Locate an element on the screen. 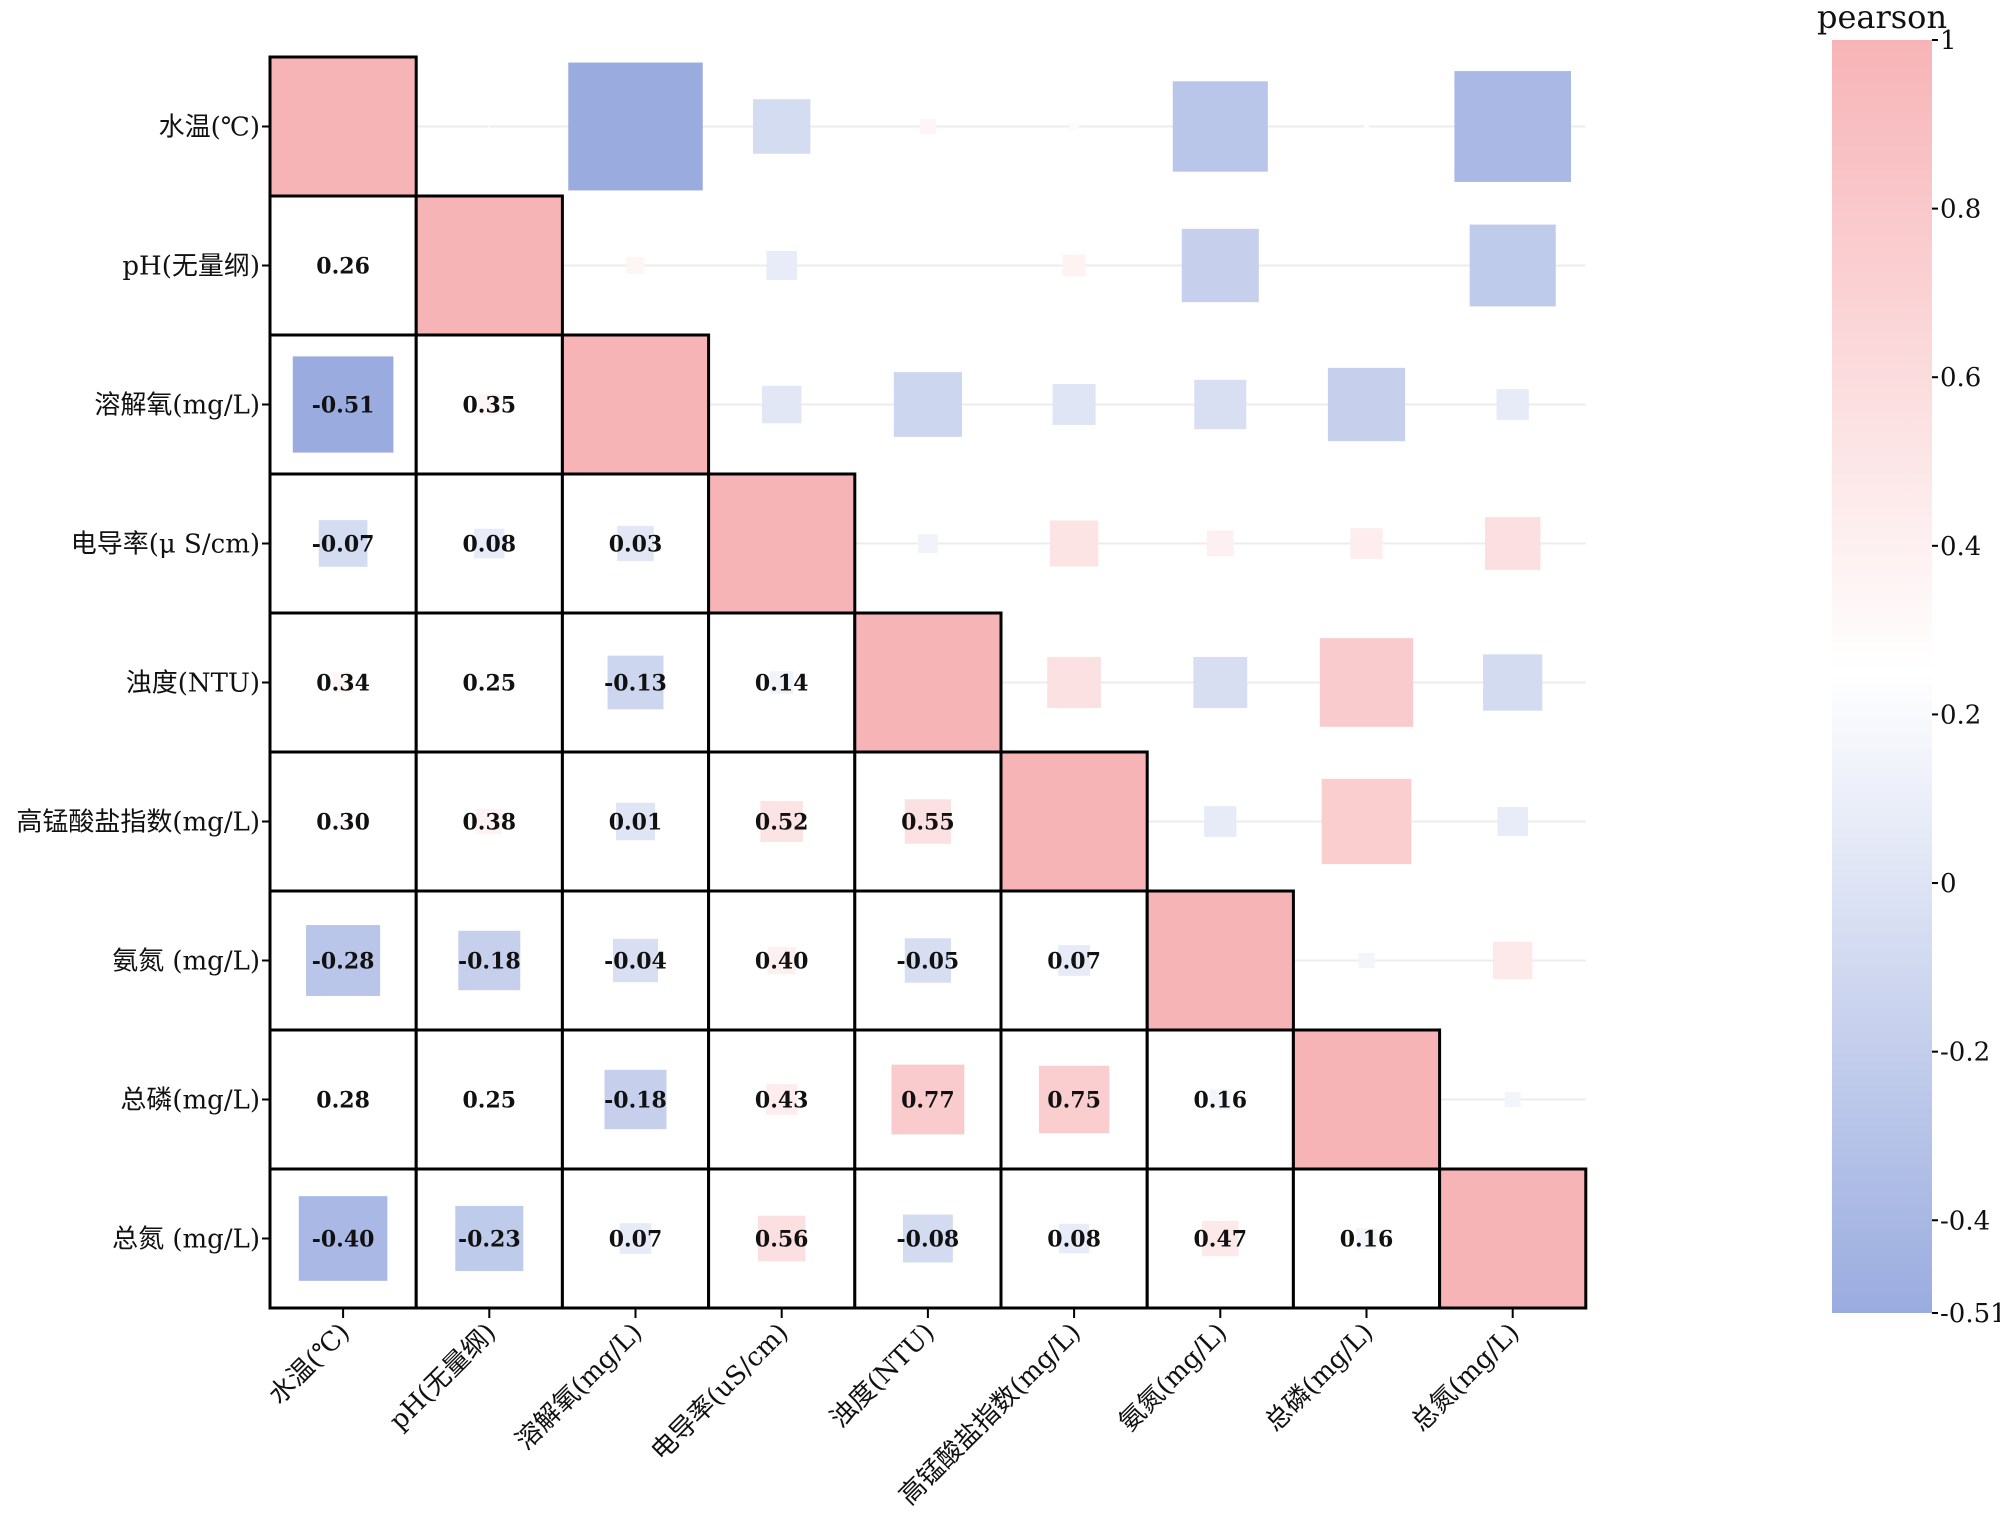 This screenshot has width=2000, height=1530. cell-value-label: 0.08 is located at coordinates (1074, 1240).